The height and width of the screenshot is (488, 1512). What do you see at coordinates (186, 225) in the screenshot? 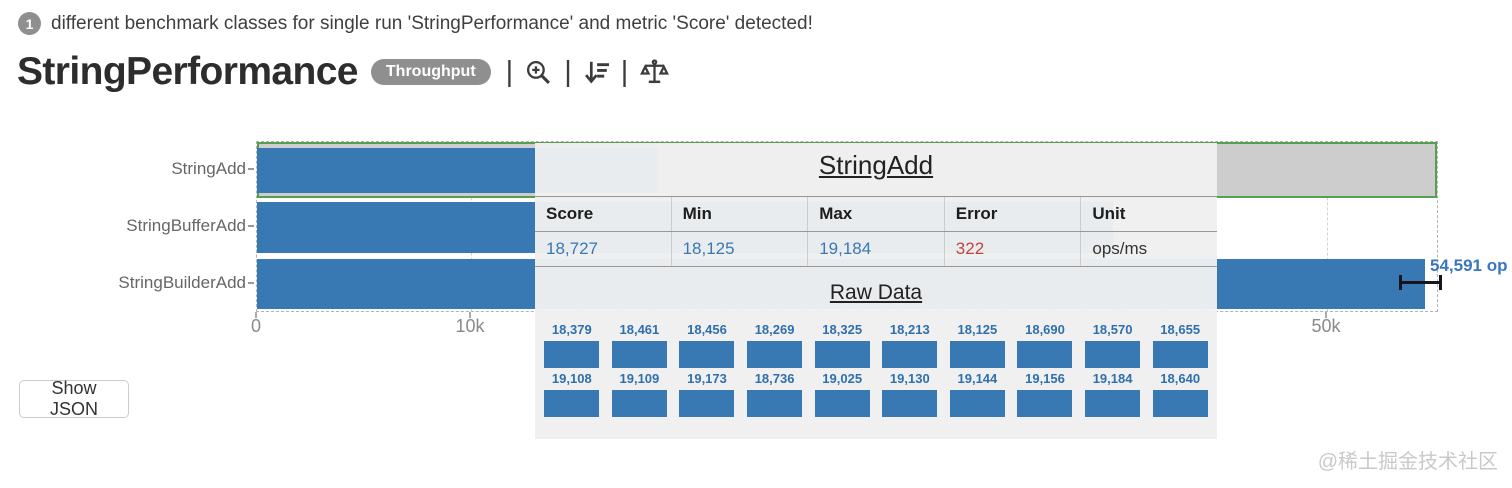
I see `category-label: StringBufferAdd` at bounding box center [186, 225].